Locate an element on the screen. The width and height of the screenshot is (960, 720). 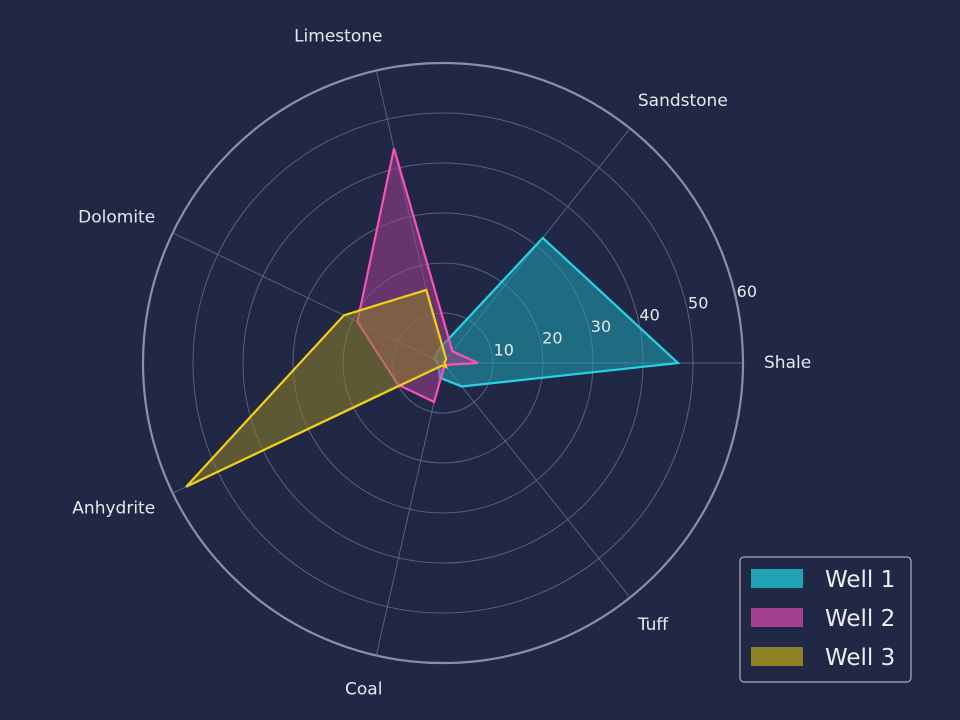
category-label-anhydrite: Anhydrite is located at coordinates (113, 508).